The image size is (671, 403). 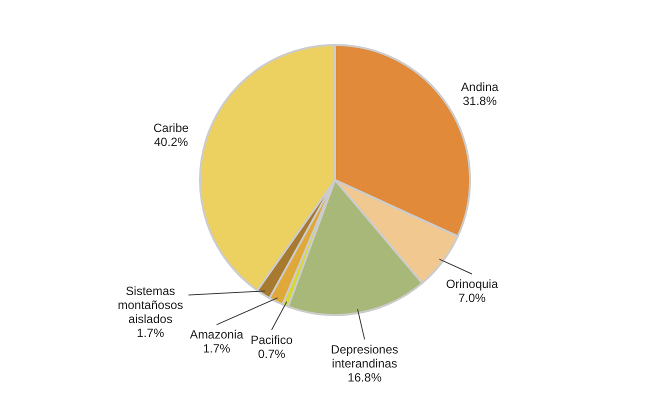 What do you see at coordinates (472, 298) in the screenshot?
I see `data-label: 7.0%` at bounding box center [472, 298].